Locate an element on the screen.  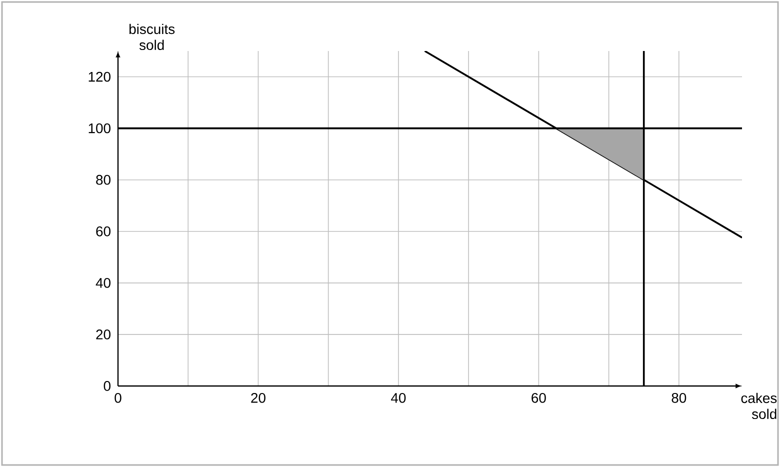
y-axis-title: biscuits sold is located at coordinates (152, 37).